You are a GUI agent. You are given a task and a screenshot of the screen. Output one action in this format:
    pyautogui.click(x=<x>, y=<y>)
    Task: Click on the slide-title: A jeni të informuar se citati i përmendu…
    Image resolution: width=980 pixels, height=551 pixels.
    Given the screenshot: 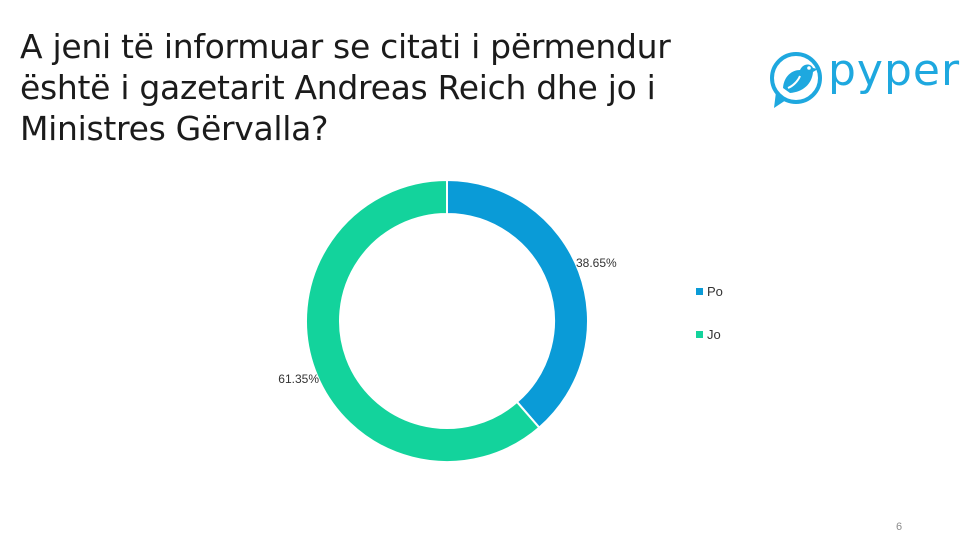 What is the action you would take?
    pyautogui.click(x=345, y=87)
    